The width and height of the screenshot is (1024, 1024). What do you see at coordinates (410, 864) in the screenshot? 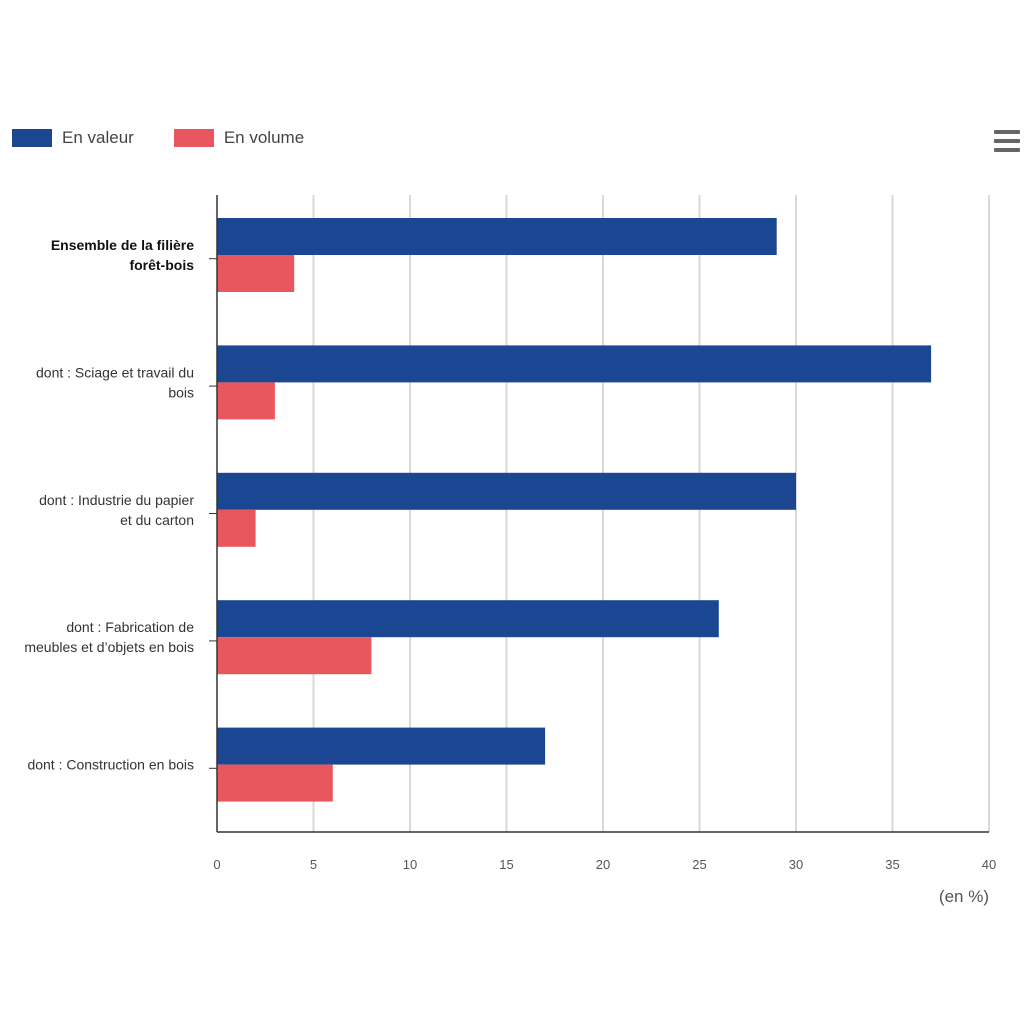
I see `x-tick-label: 10` at bounding box center [410, 864].